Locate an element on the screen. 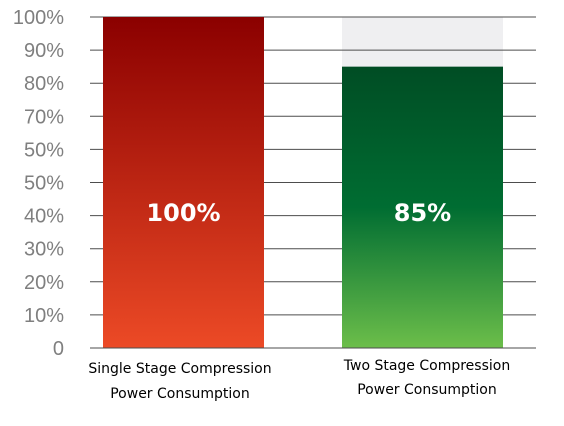  data-label-1: 100% is located at coordinates (183, 213).